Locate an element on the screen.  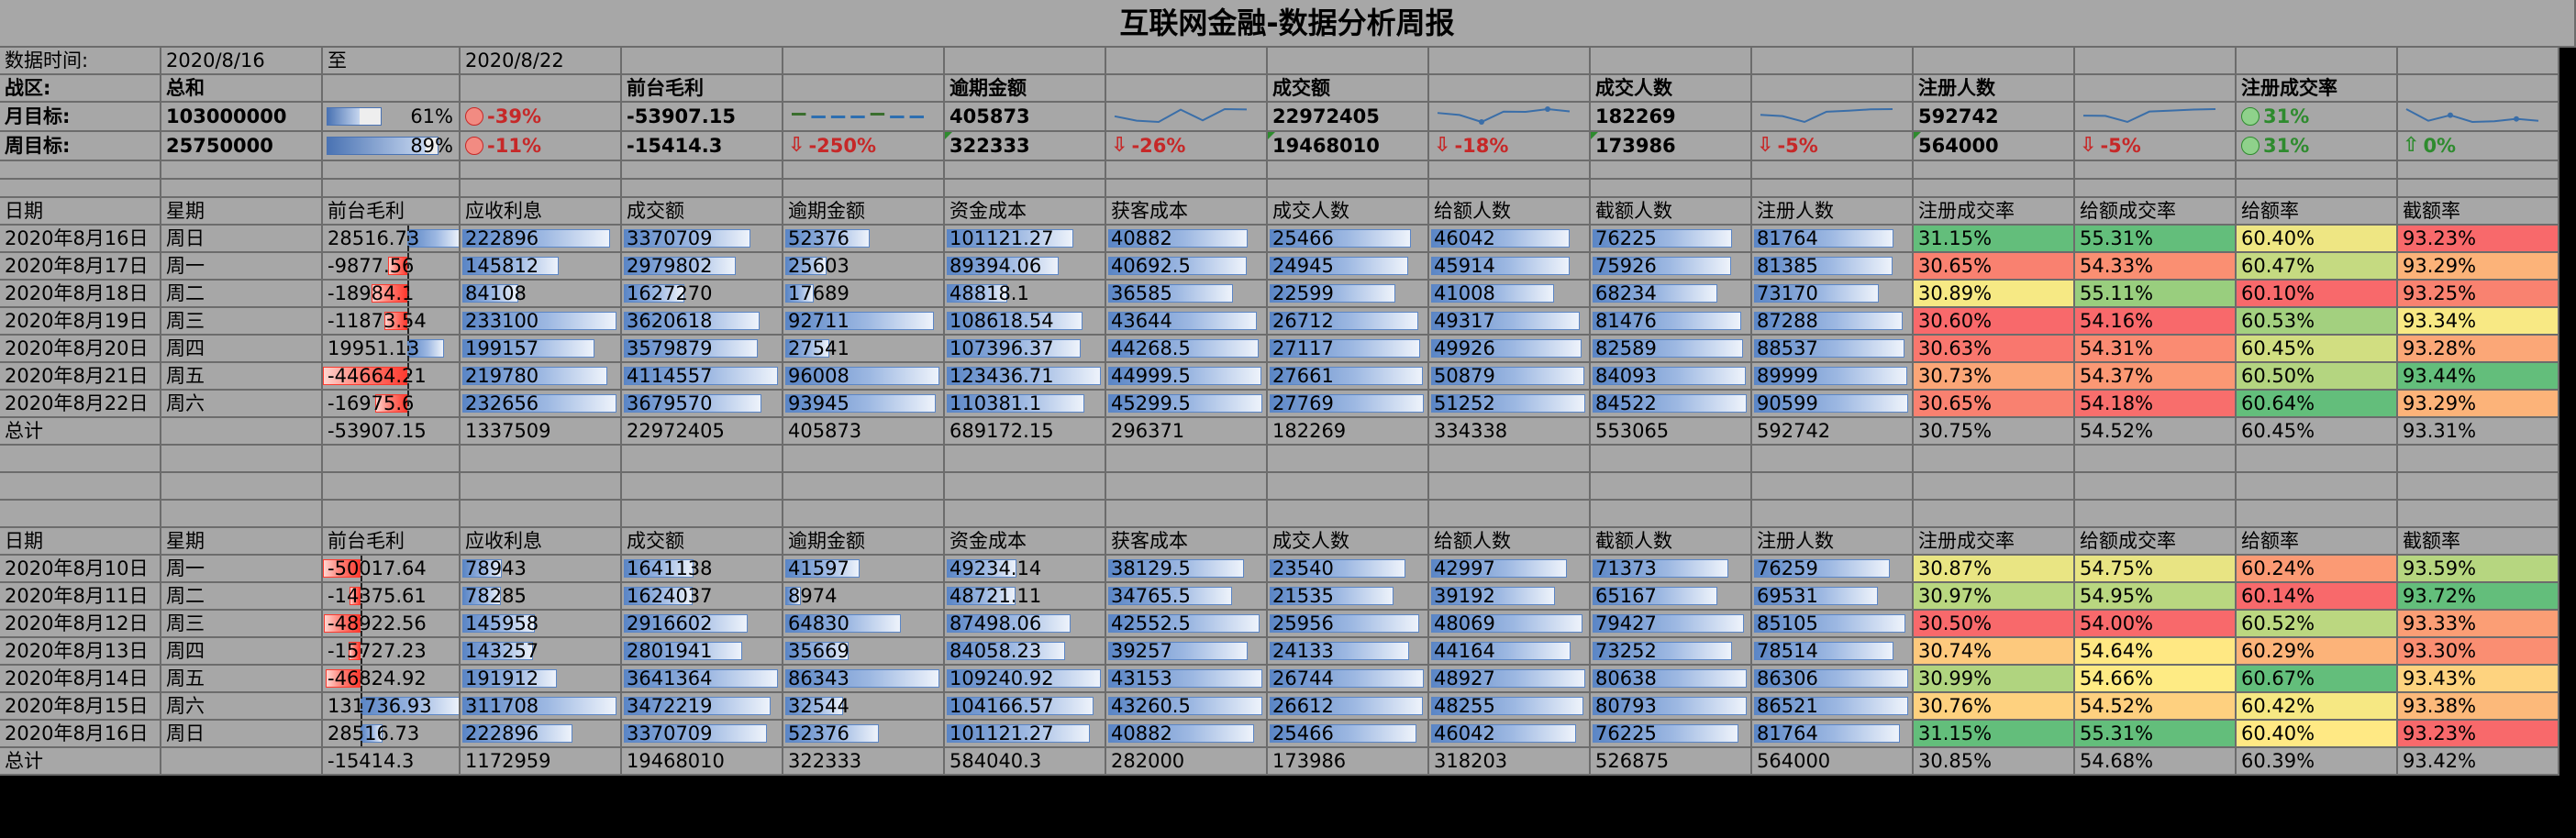
table2-cell-2: -50017.64 is located at coordinates (392, 570).